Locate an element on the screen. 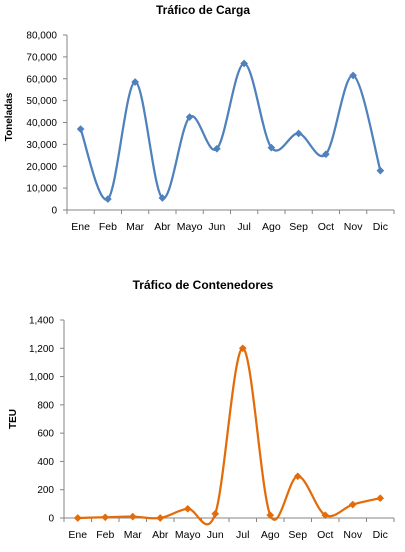  cargo-y-tick-label: 30,000 is located at coordinates (41, 145).